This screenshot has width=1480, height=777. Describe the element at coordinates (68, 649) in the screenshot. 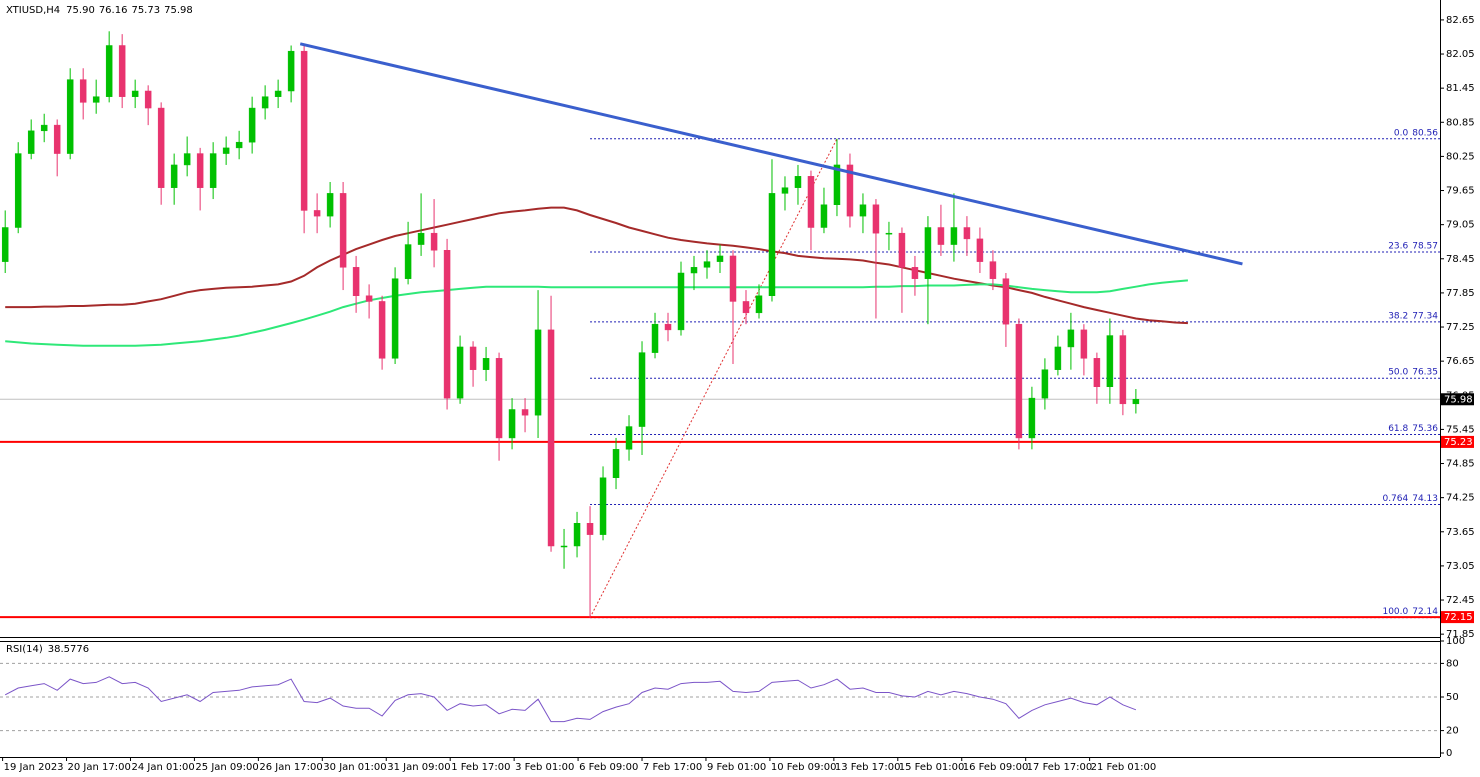

I see `rsi-last-value: 38.5776` at that location.